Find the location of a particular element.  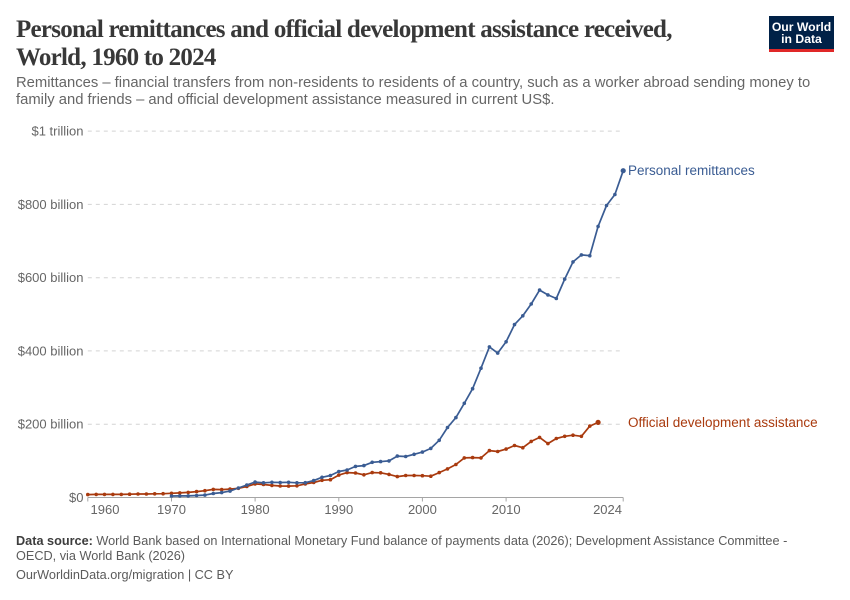

svg-text: $0 is located at coordinates (76, 497).